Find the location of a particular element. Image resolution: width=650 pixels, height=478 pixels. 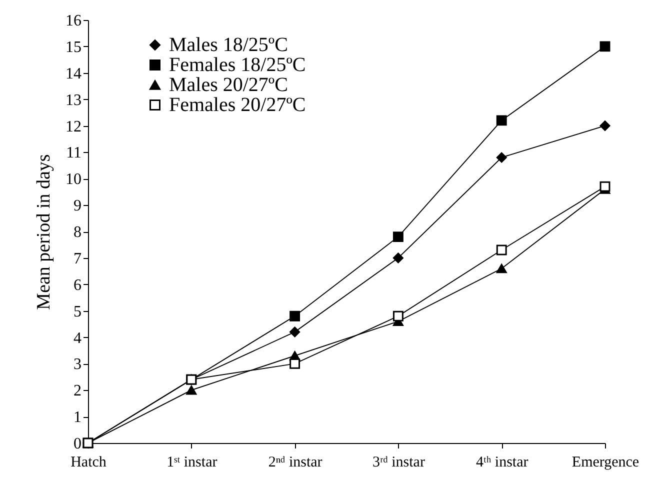

y-tick-label: 9 is located at coordinates (78, 206).